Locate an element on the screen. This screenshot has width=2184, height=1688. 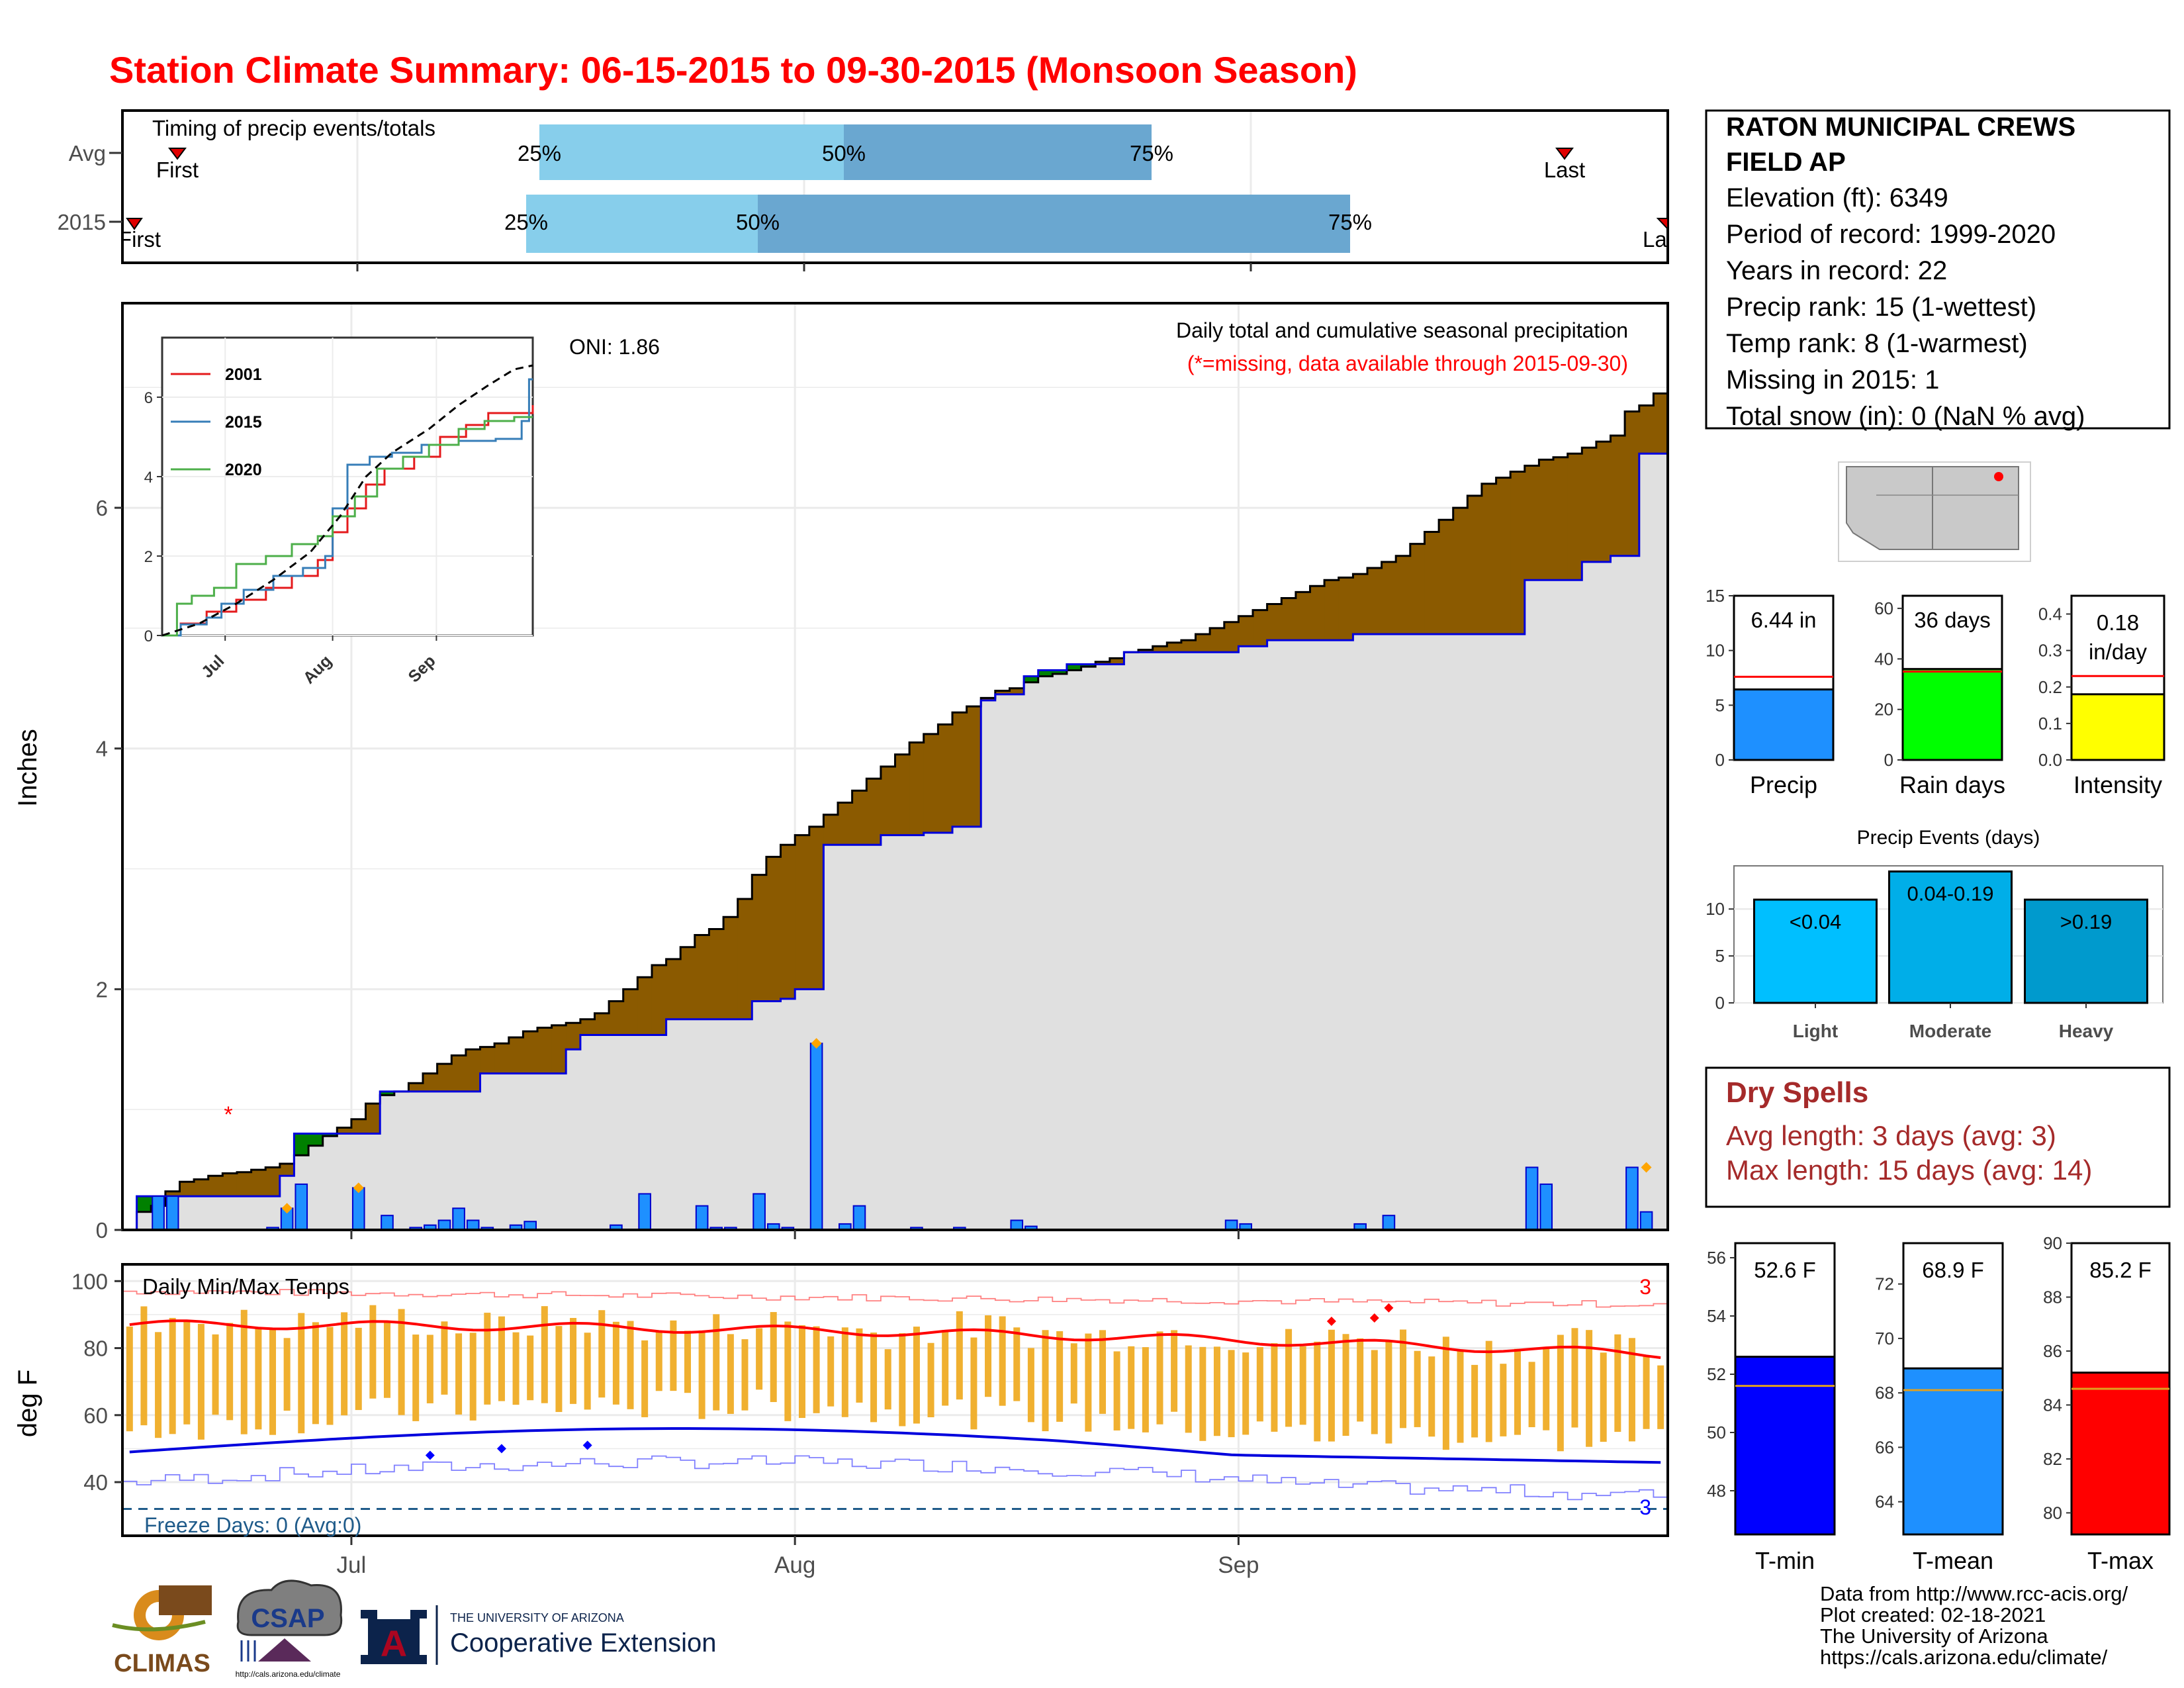
station-name-2: FIELD AP is located at coordinates (1786, 162).